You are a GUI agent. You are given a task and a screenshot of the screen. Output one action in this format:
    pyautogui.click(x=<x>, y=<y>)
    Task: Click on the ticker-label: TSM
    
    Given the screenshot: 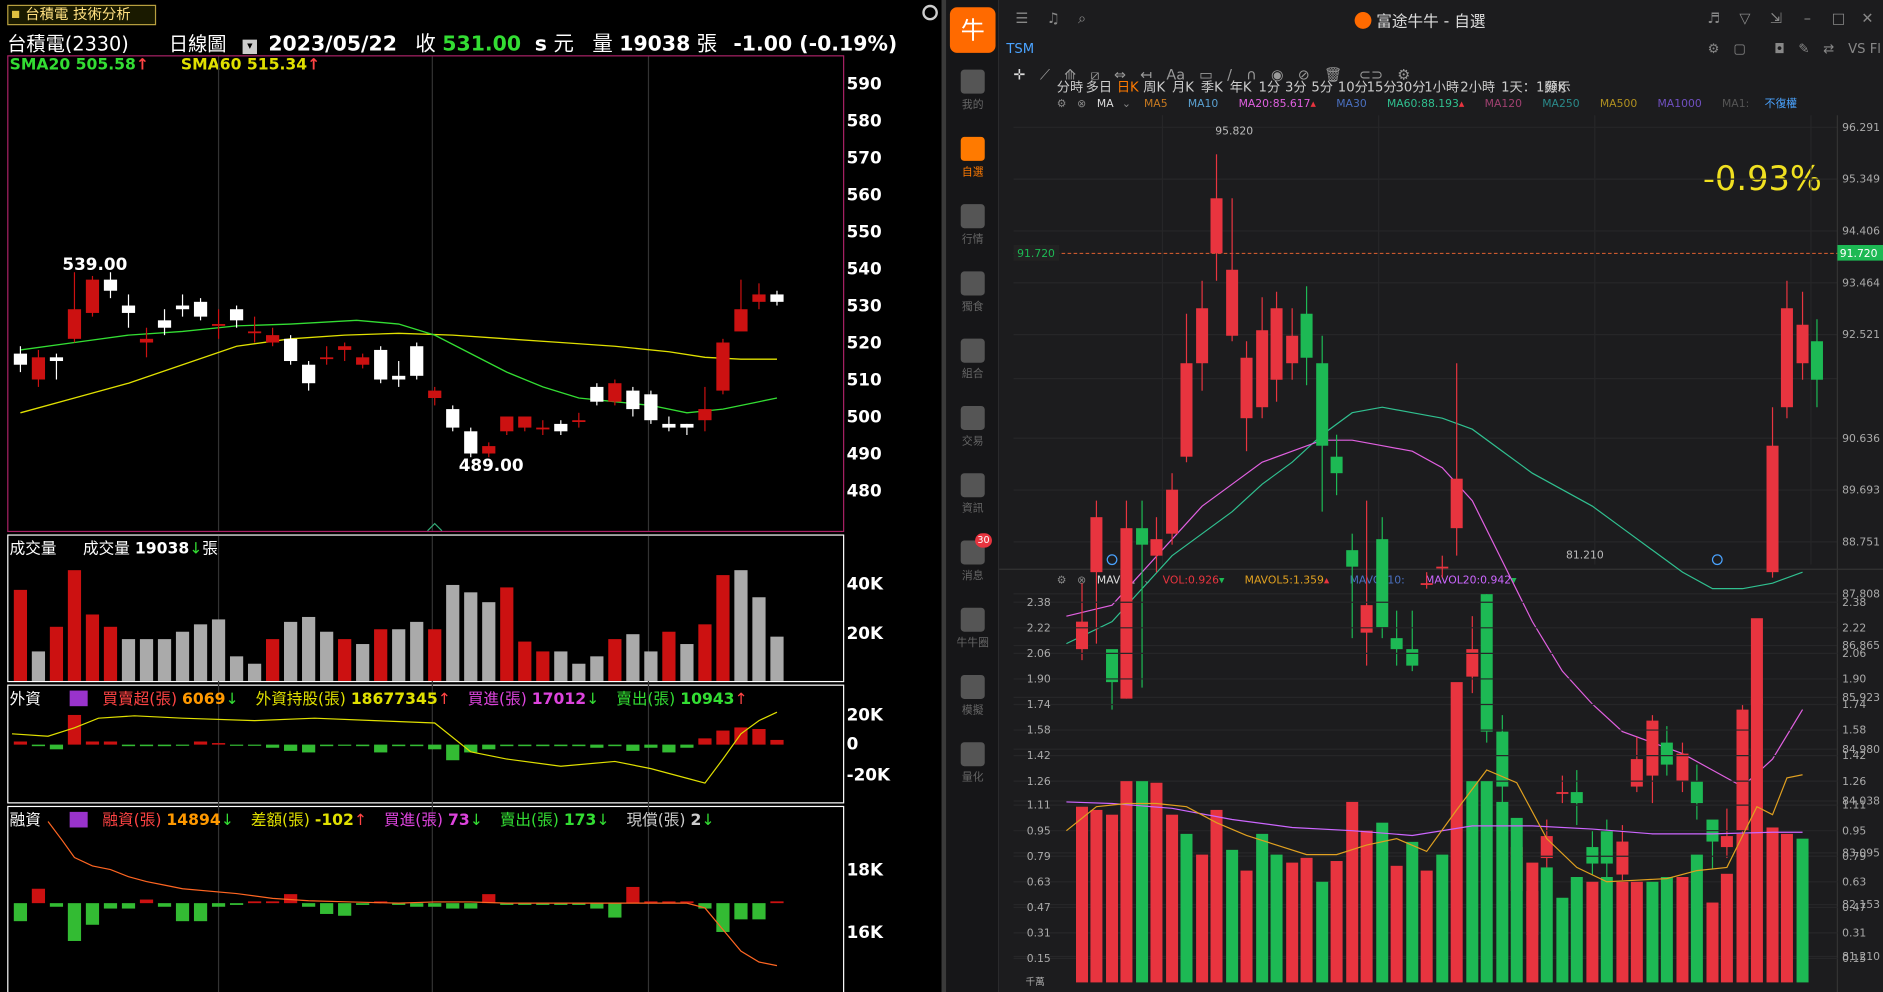 What is the action you would take?
    pyautogui.click(x=1020, y=48)
    